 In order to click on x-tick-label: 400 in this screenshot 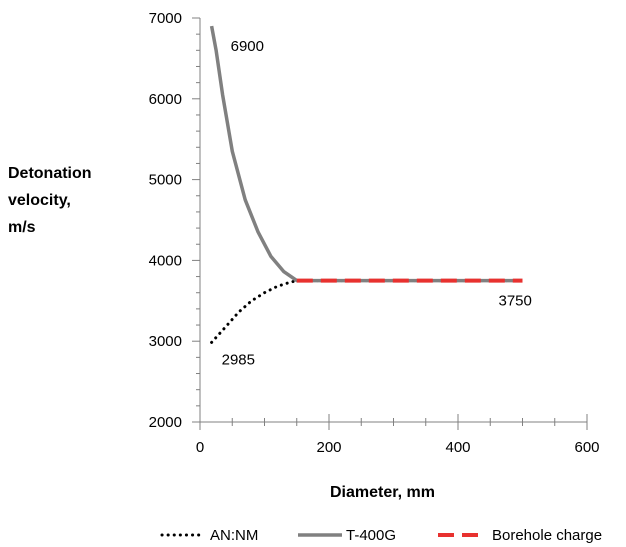, I will do `click(457, 447)`.